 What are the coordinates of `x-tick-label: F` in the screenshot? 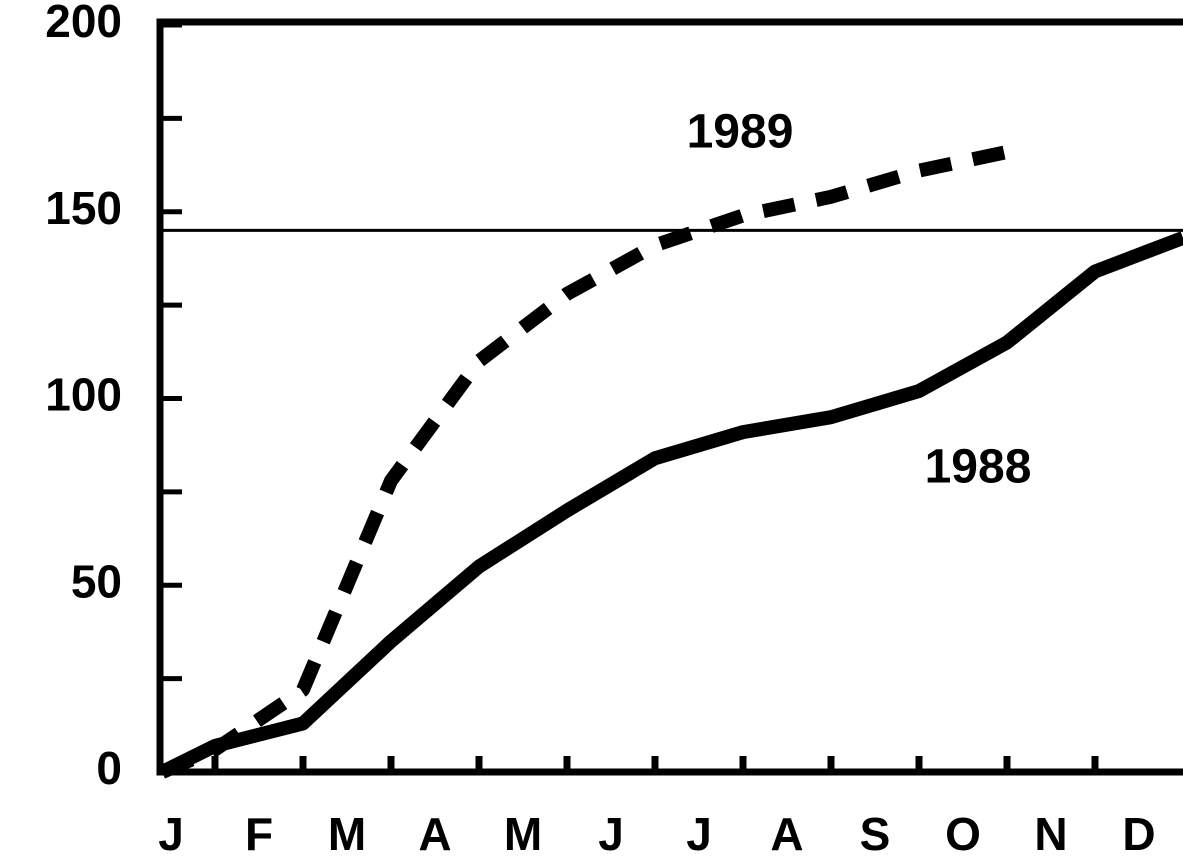 It's located at (259, 834).